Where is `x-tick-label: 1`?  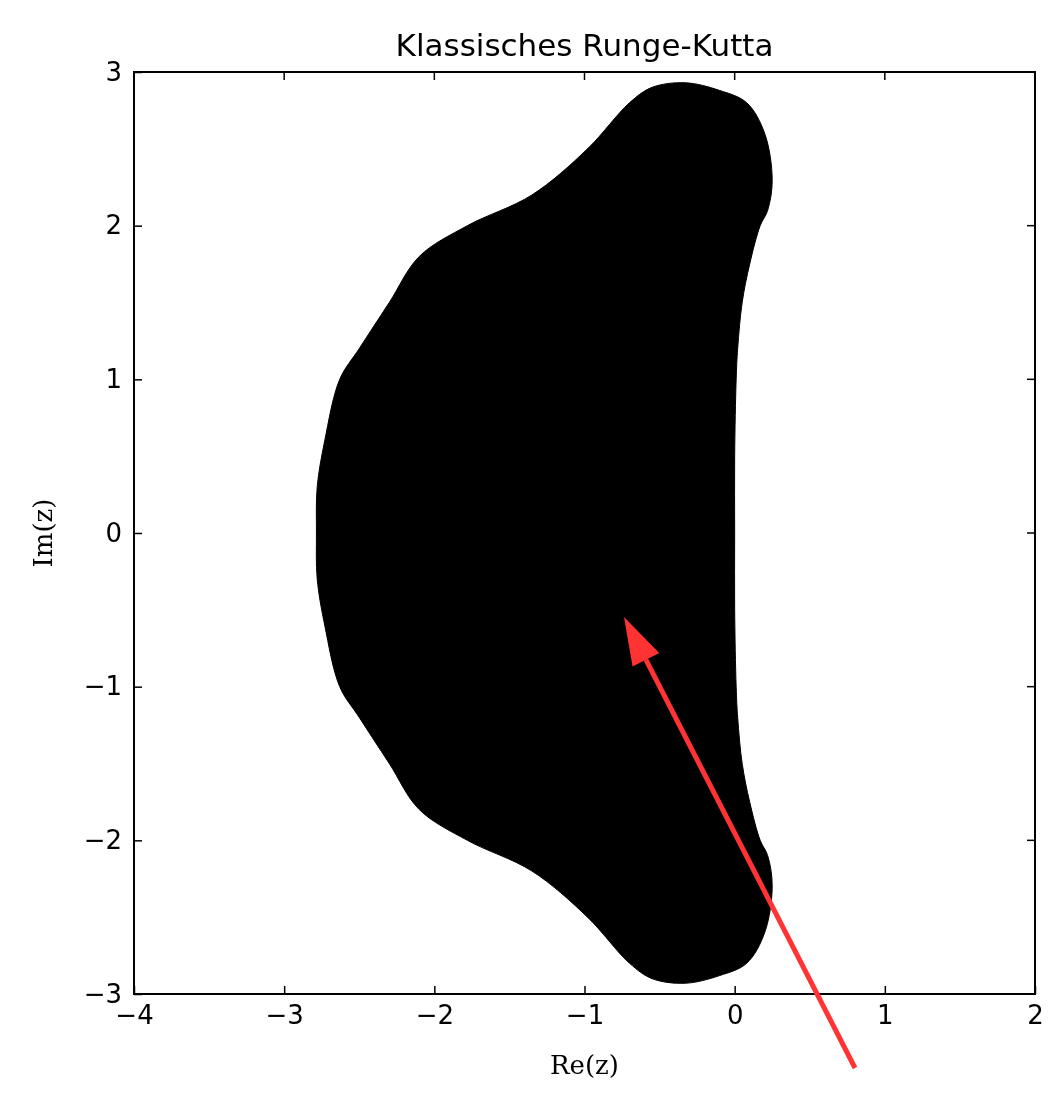 x-tick-label: 1 is located at coordinates (885, 1015).